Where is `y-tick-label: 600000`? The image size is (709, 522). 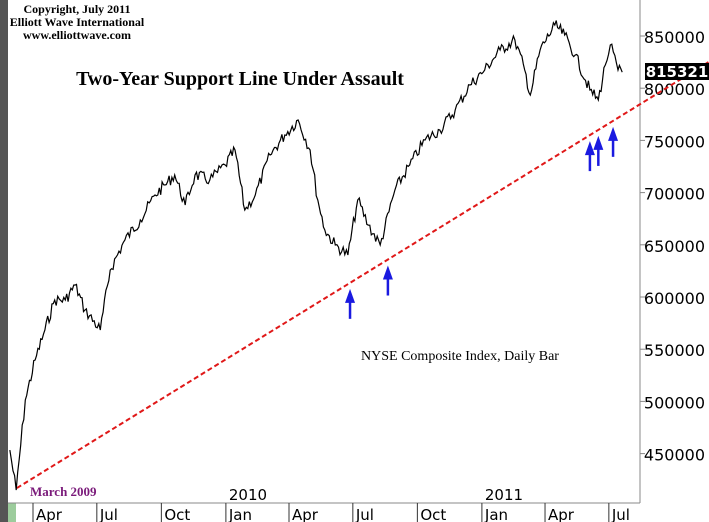
y-tick-label: 600000 is located at coordinates (674, 298).